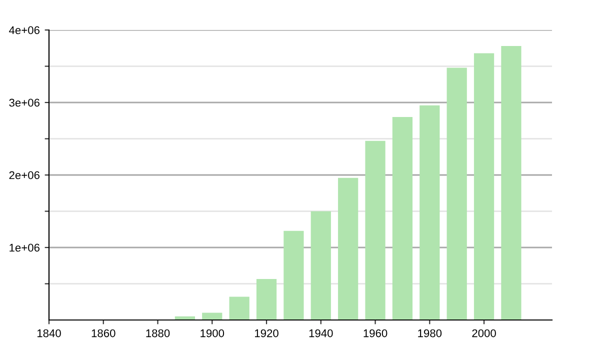  What do you see at coordinates (376, 333) in the screenshot?
I see `x-tick-label: 1960` at bounding box center [376, 333].